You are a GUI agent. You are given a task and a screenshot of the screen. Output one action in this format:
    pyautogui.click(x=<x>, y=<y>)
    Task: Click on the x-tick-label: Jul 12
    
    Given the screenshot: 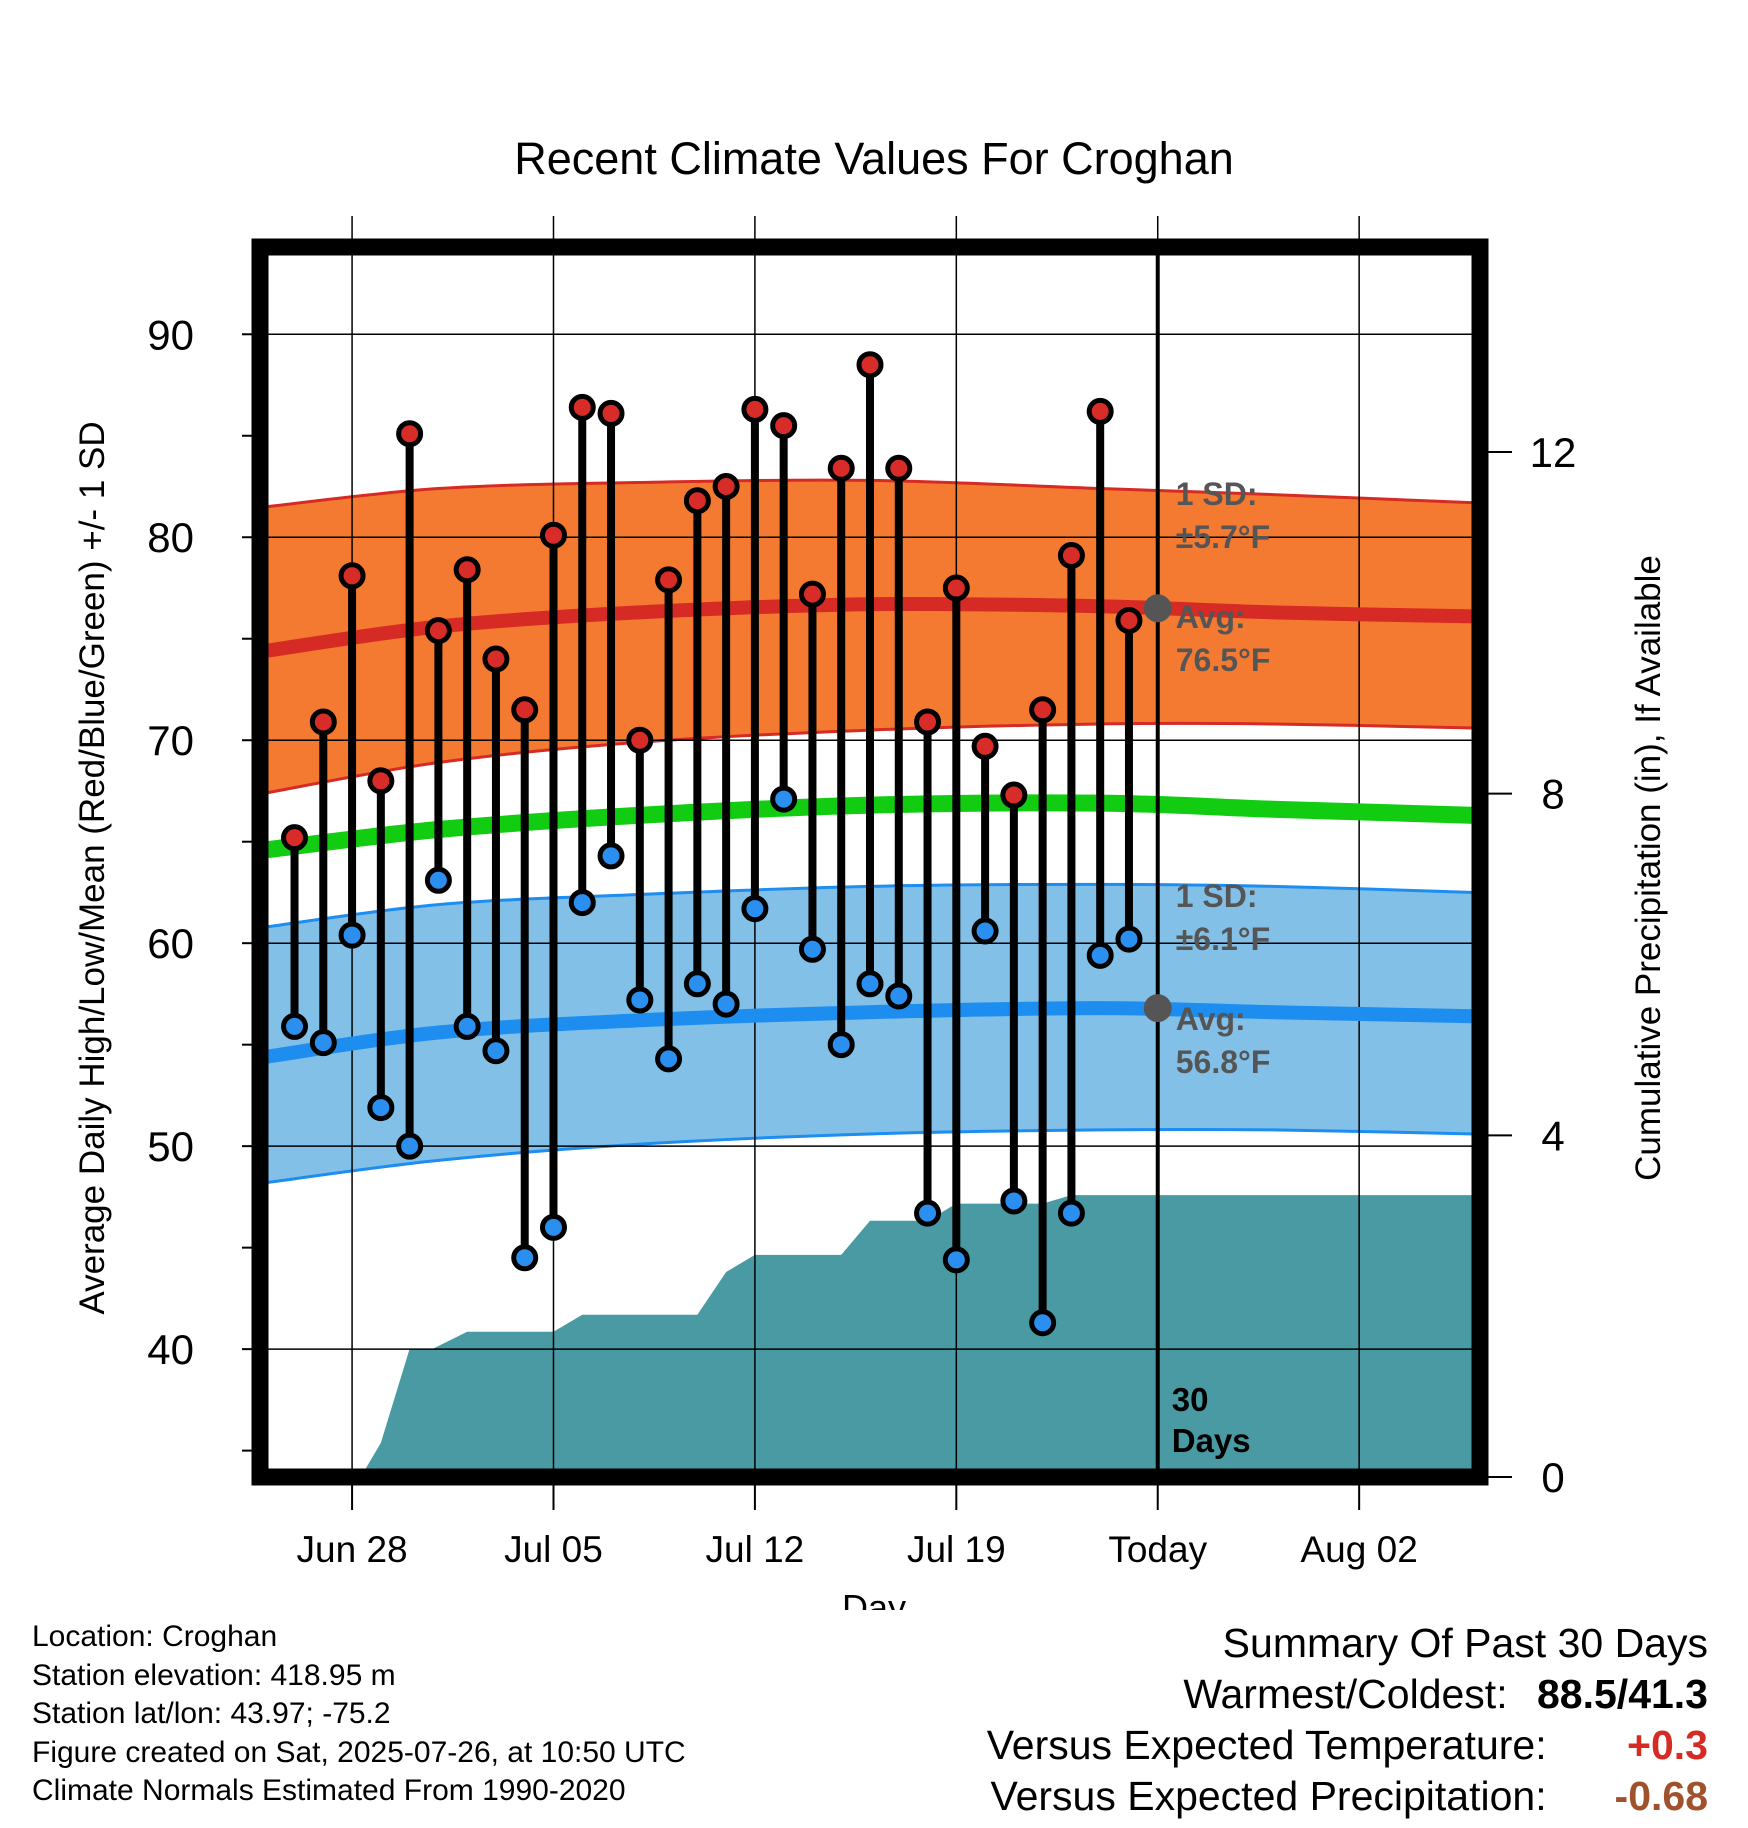 What is the action you would take?
    pyautogui.click(x=755, y=1549)
    